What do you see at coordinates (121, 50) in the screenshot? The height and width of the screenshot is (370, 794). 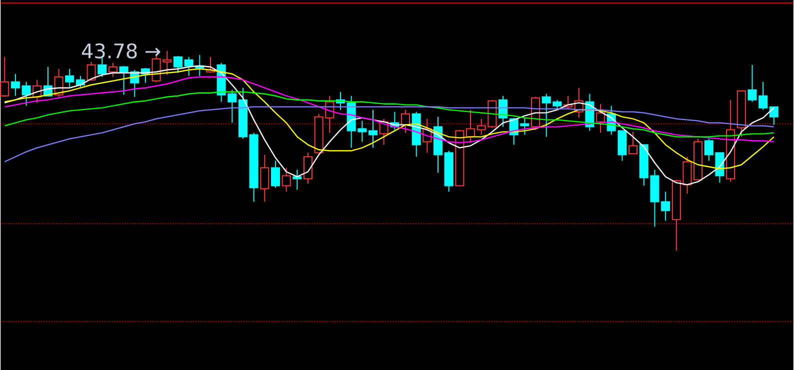 I see `annotation: 43.78 →` at bounding box center [121, 50].